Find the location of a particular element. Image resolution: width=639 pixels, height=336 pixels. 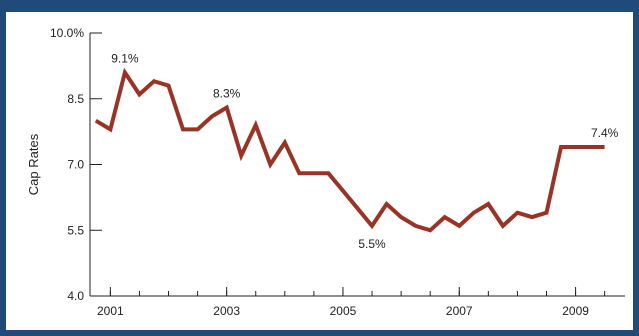

x-tick-label: 2007 is located at coordinates (459, 311).